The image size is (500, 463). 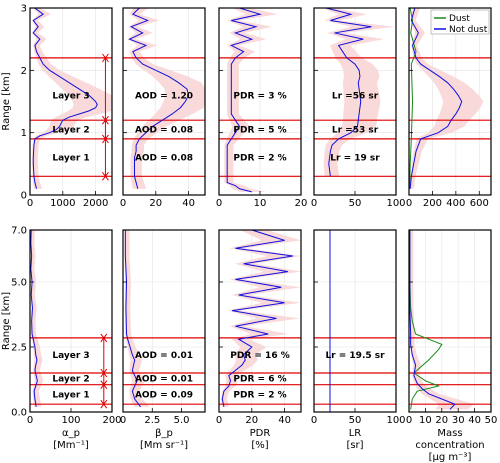 What do you see at coordinates (164, 433) in the screenshot?
I see `x-axis-label: β_p` at bounding box center [164, 433].